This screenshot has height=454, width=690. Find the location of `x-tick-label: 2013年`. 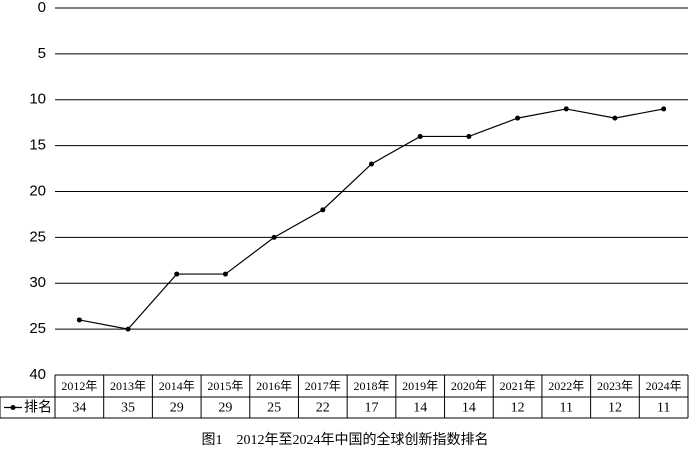

x-tick-label: 2013年 is located at coordinates (128, 386).